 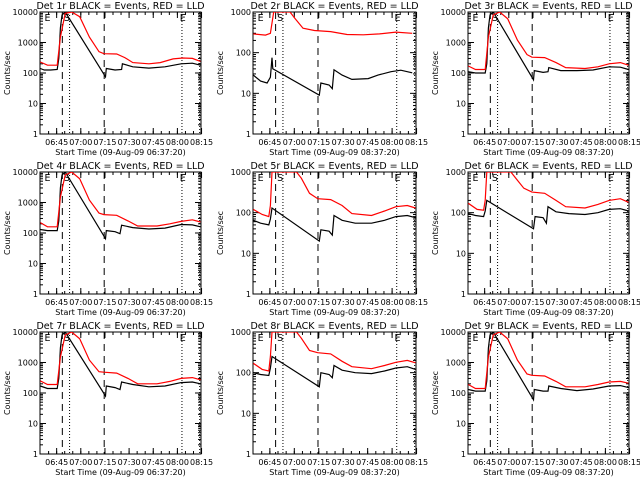 What do you see at coordinates (334, 6) in the screenshot?
I see `chart-title: Det 2r BLACK = Events, RED = LLD` at bounding box center [334, 6].